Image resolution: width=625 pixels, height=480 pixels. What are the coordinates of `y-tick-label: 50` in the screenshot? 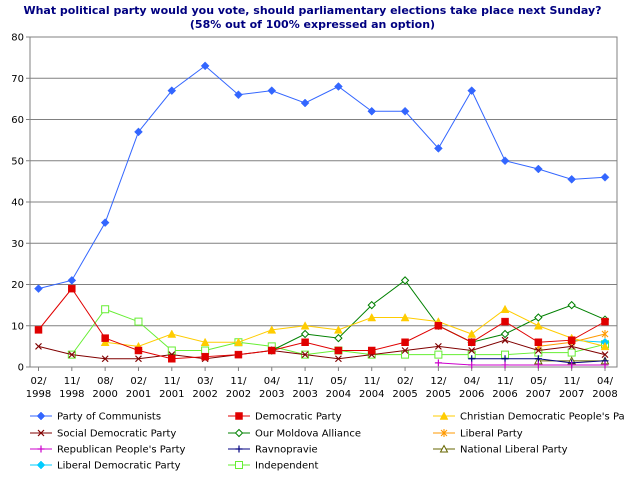 It's located at (17, 161).